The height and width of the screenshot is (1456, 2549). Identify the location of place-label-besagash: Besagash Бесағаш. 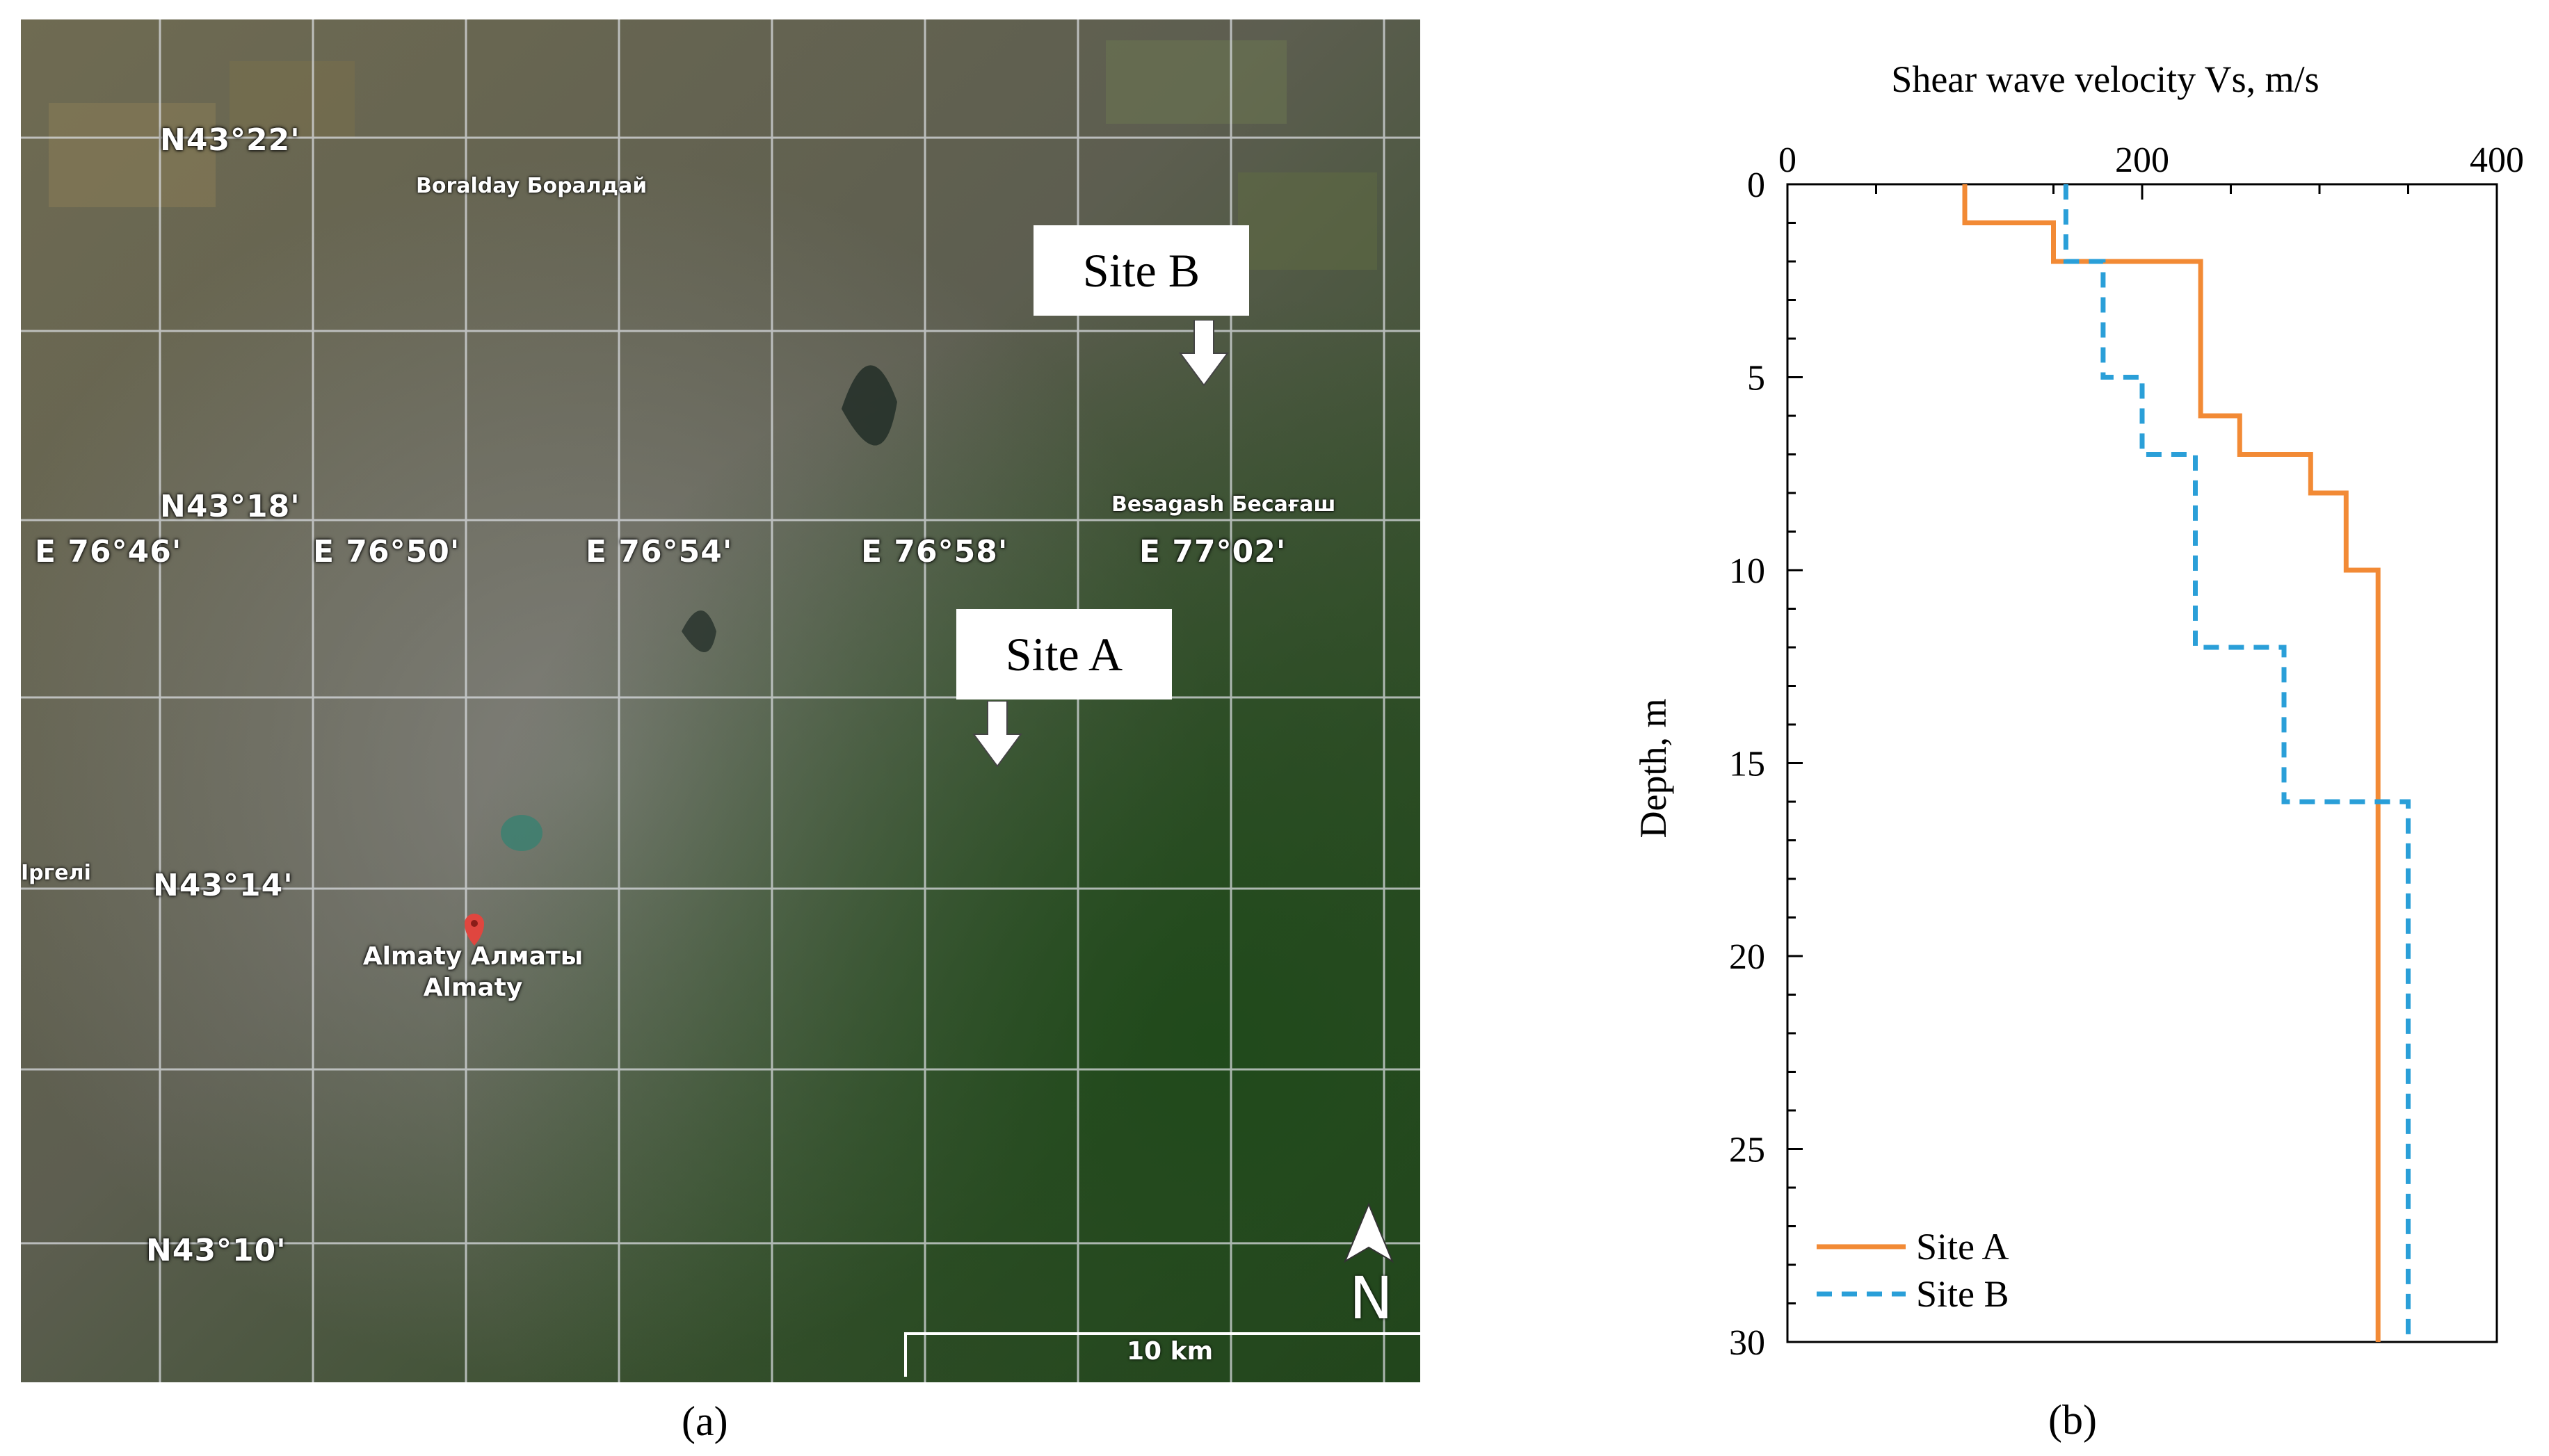
(1223, 504).